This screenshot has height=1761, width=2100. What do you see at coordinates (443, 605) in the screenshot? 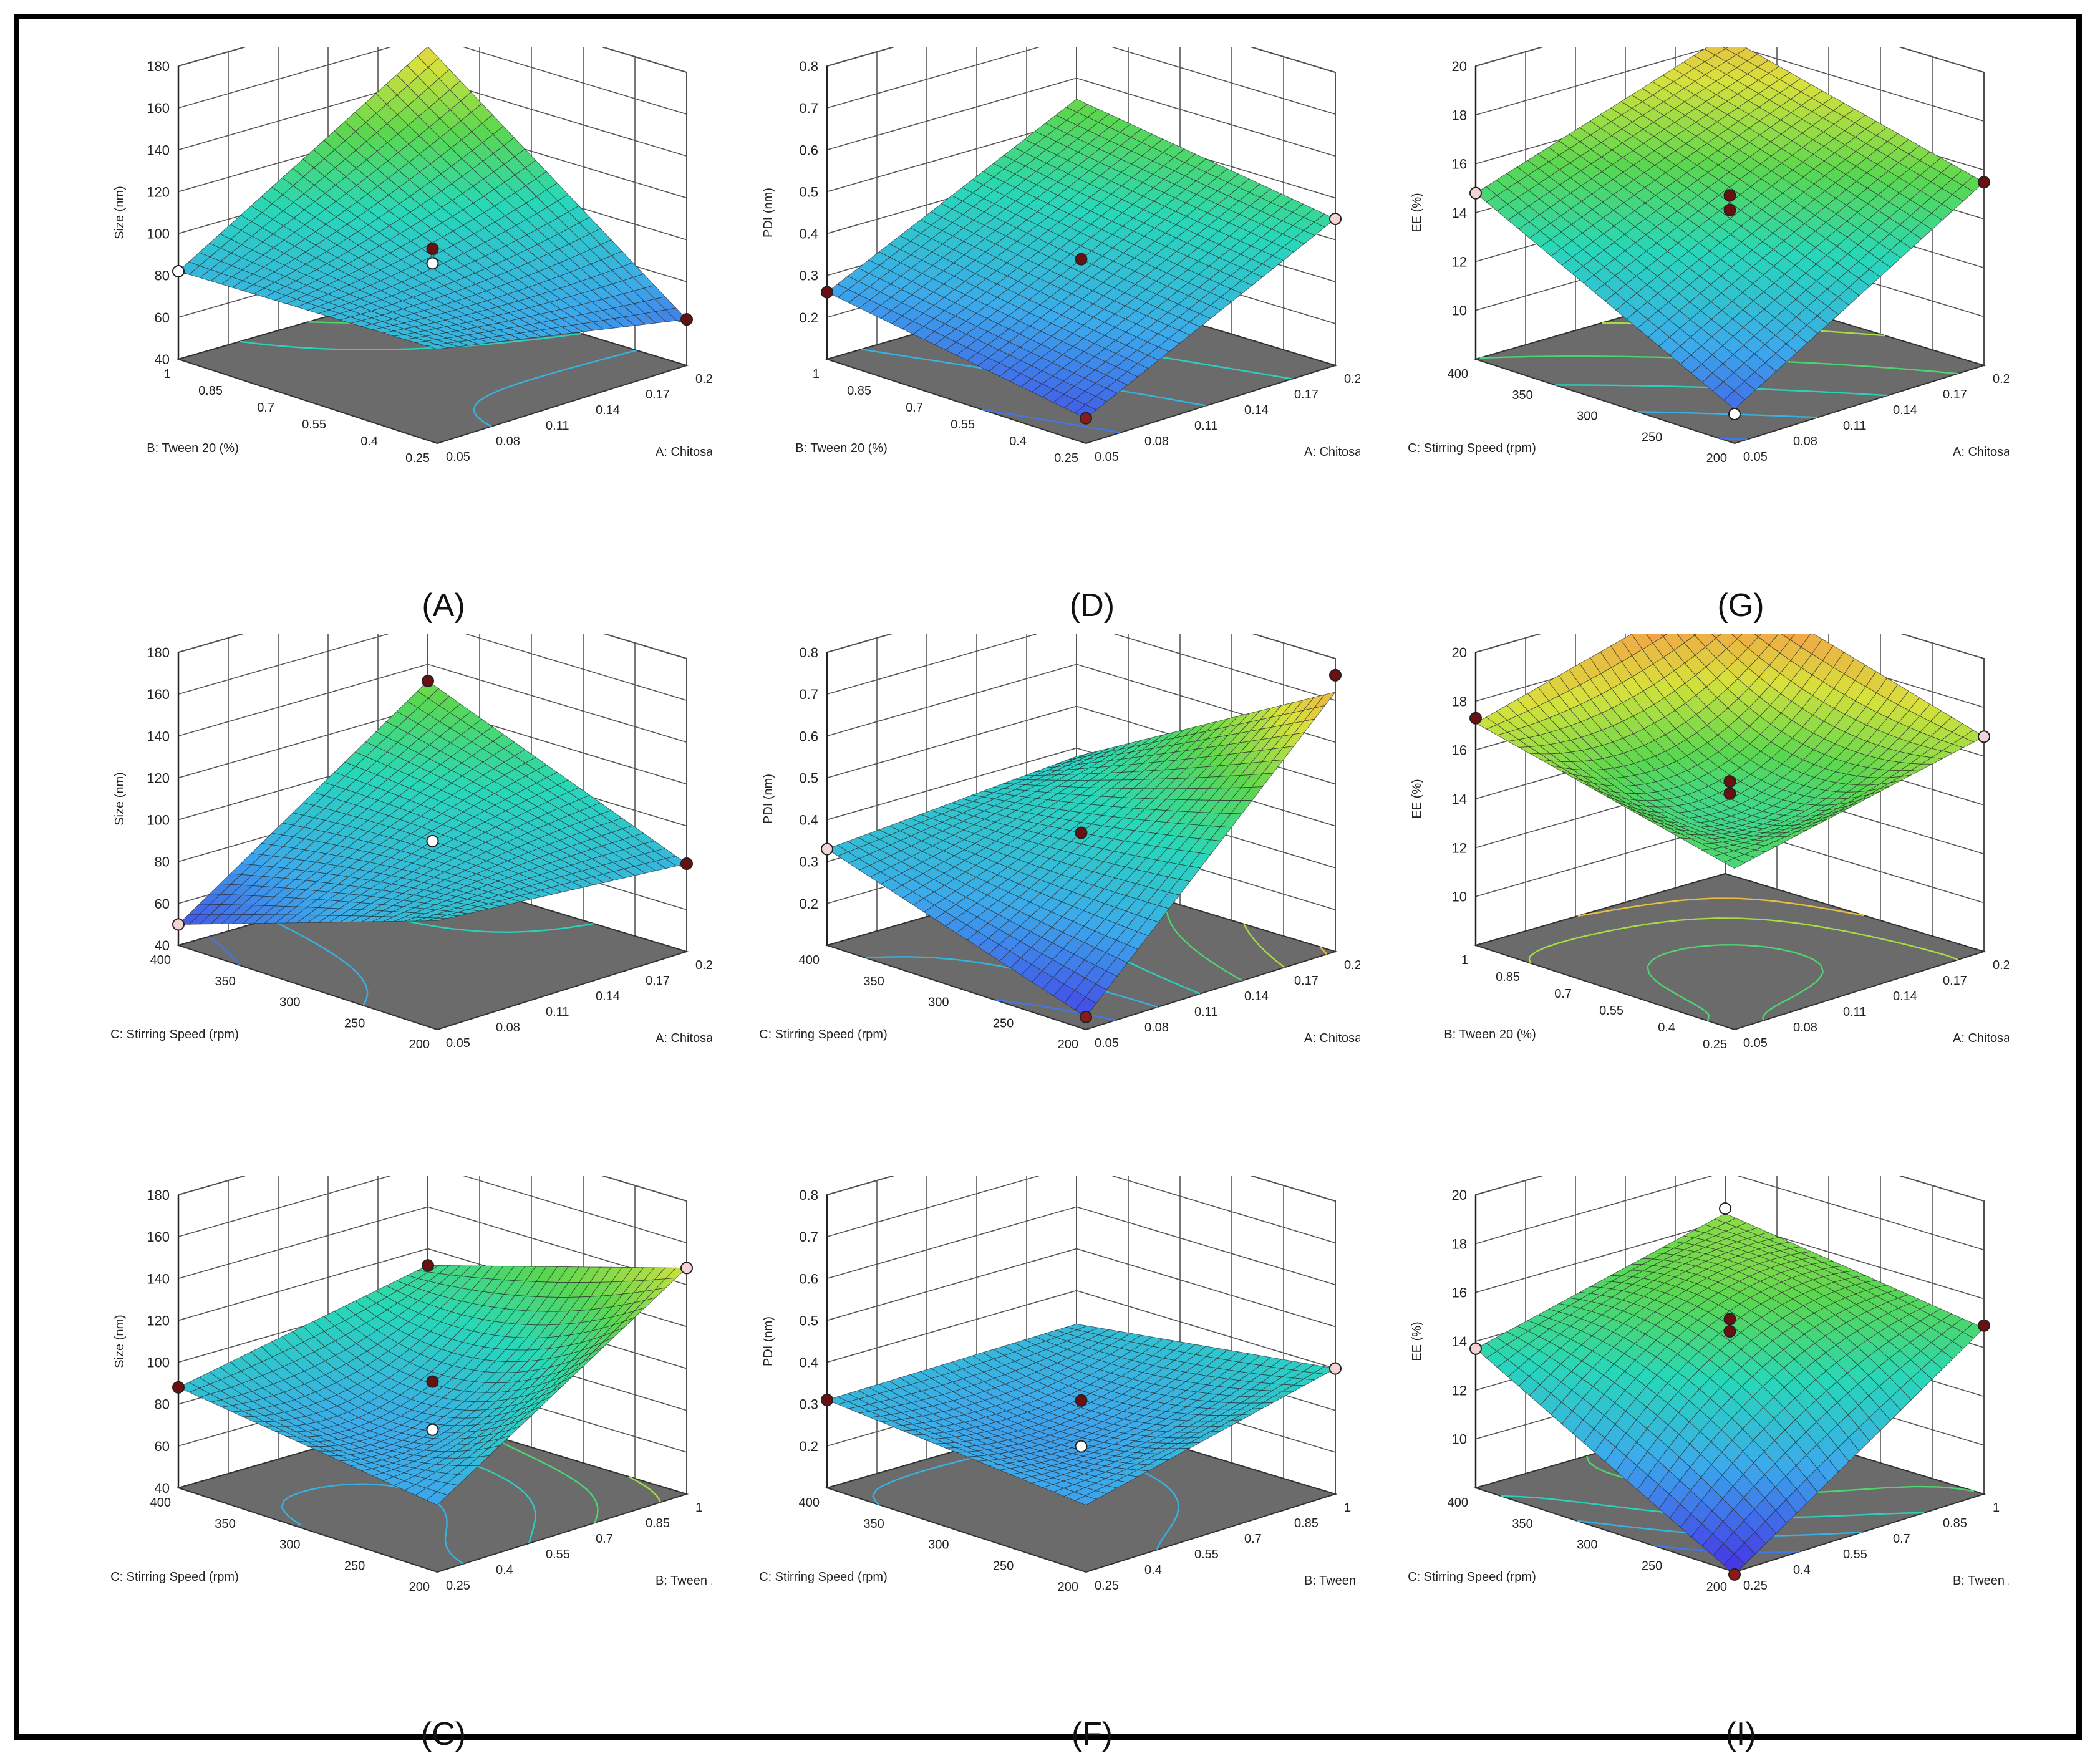
I see `panel-label-a: (A)` at bounding box center [443, 605].